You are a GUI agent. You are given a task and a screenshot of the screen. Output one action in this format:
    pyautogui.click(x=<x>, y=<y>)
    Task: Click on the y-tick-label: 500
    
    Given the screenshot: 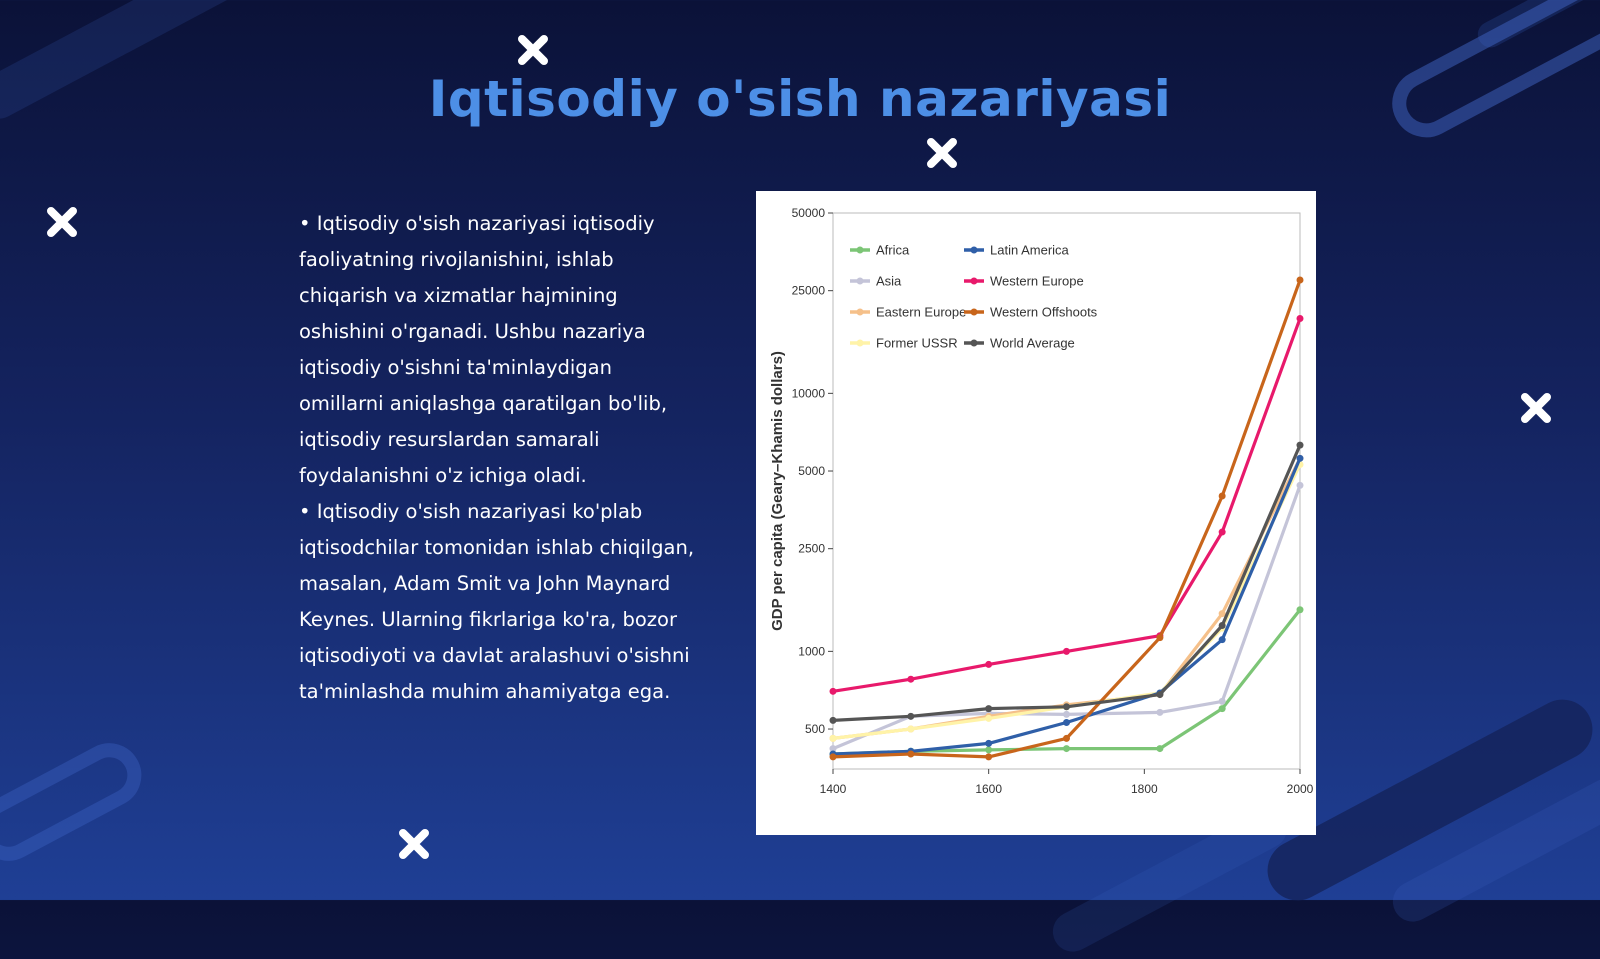 What is the action you would take?
    pyautogui.click(x=815, y=729)
    